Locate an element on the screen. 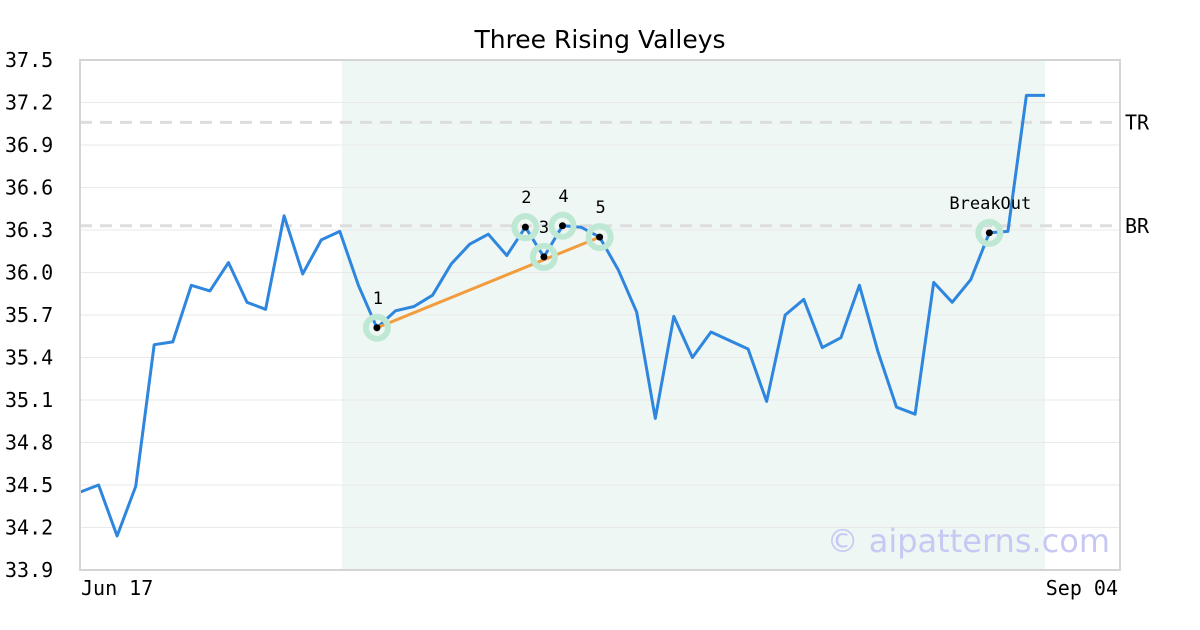  y-tick-label: 33.9 is located at coordinates (29, 570).